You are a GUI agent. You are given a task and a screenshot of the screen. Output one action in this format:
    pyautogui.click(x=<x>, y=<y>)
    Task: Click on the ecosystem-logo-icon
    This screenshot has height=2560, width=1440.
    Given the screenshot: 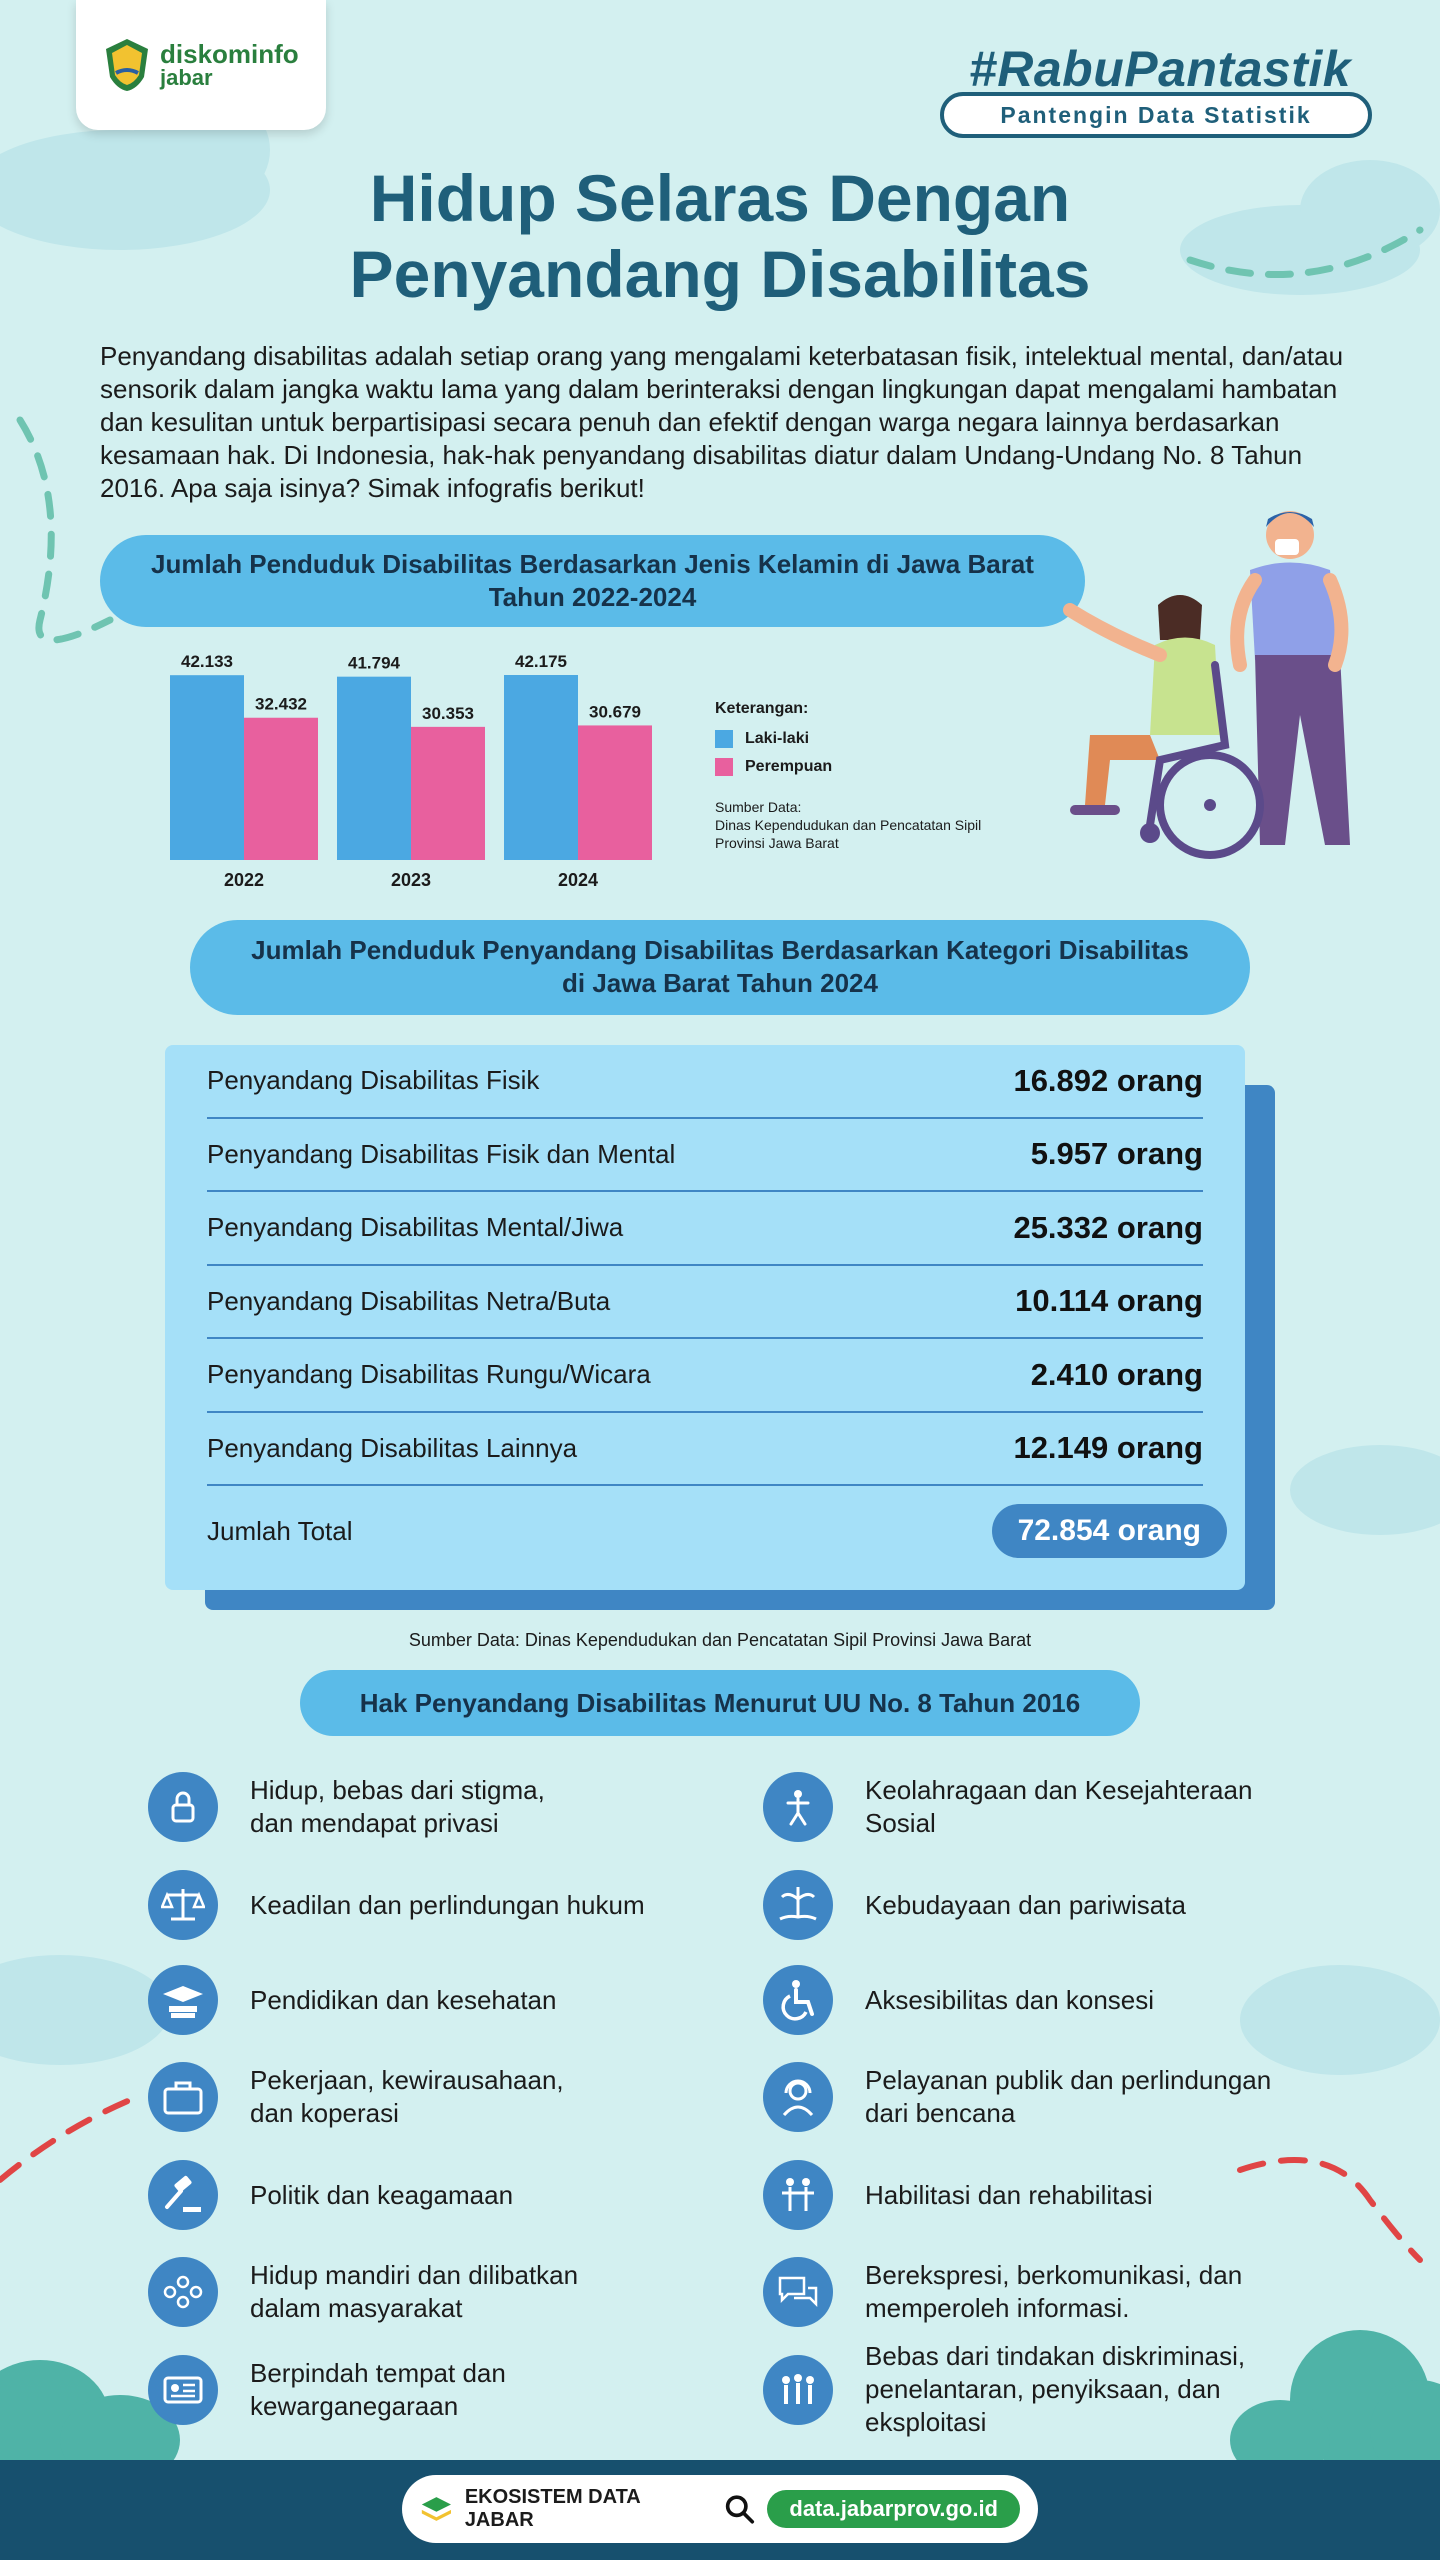 What is the action you would take?
    pyautogui.click(x=436, y=2509)
    